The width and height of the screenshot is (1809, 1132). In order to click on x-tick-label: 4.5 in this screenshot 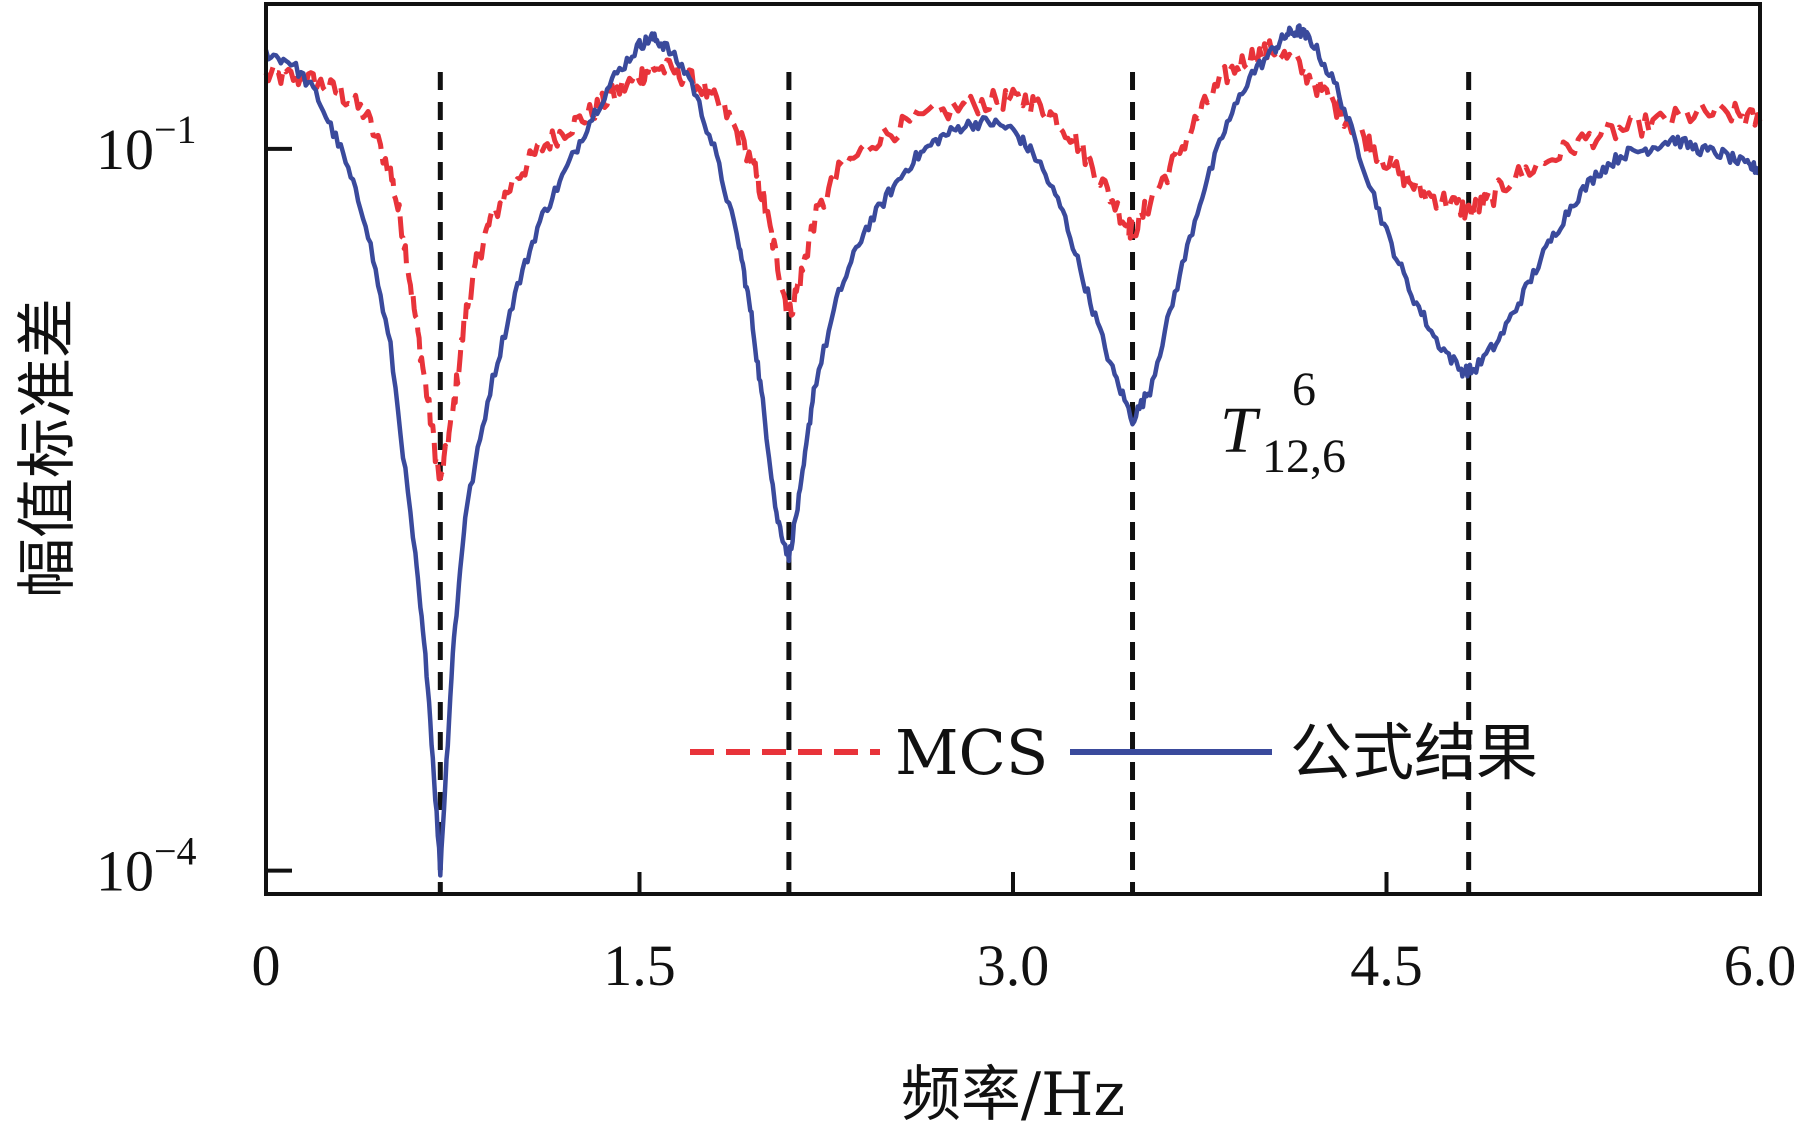, I will do `click(1386, 965)`.